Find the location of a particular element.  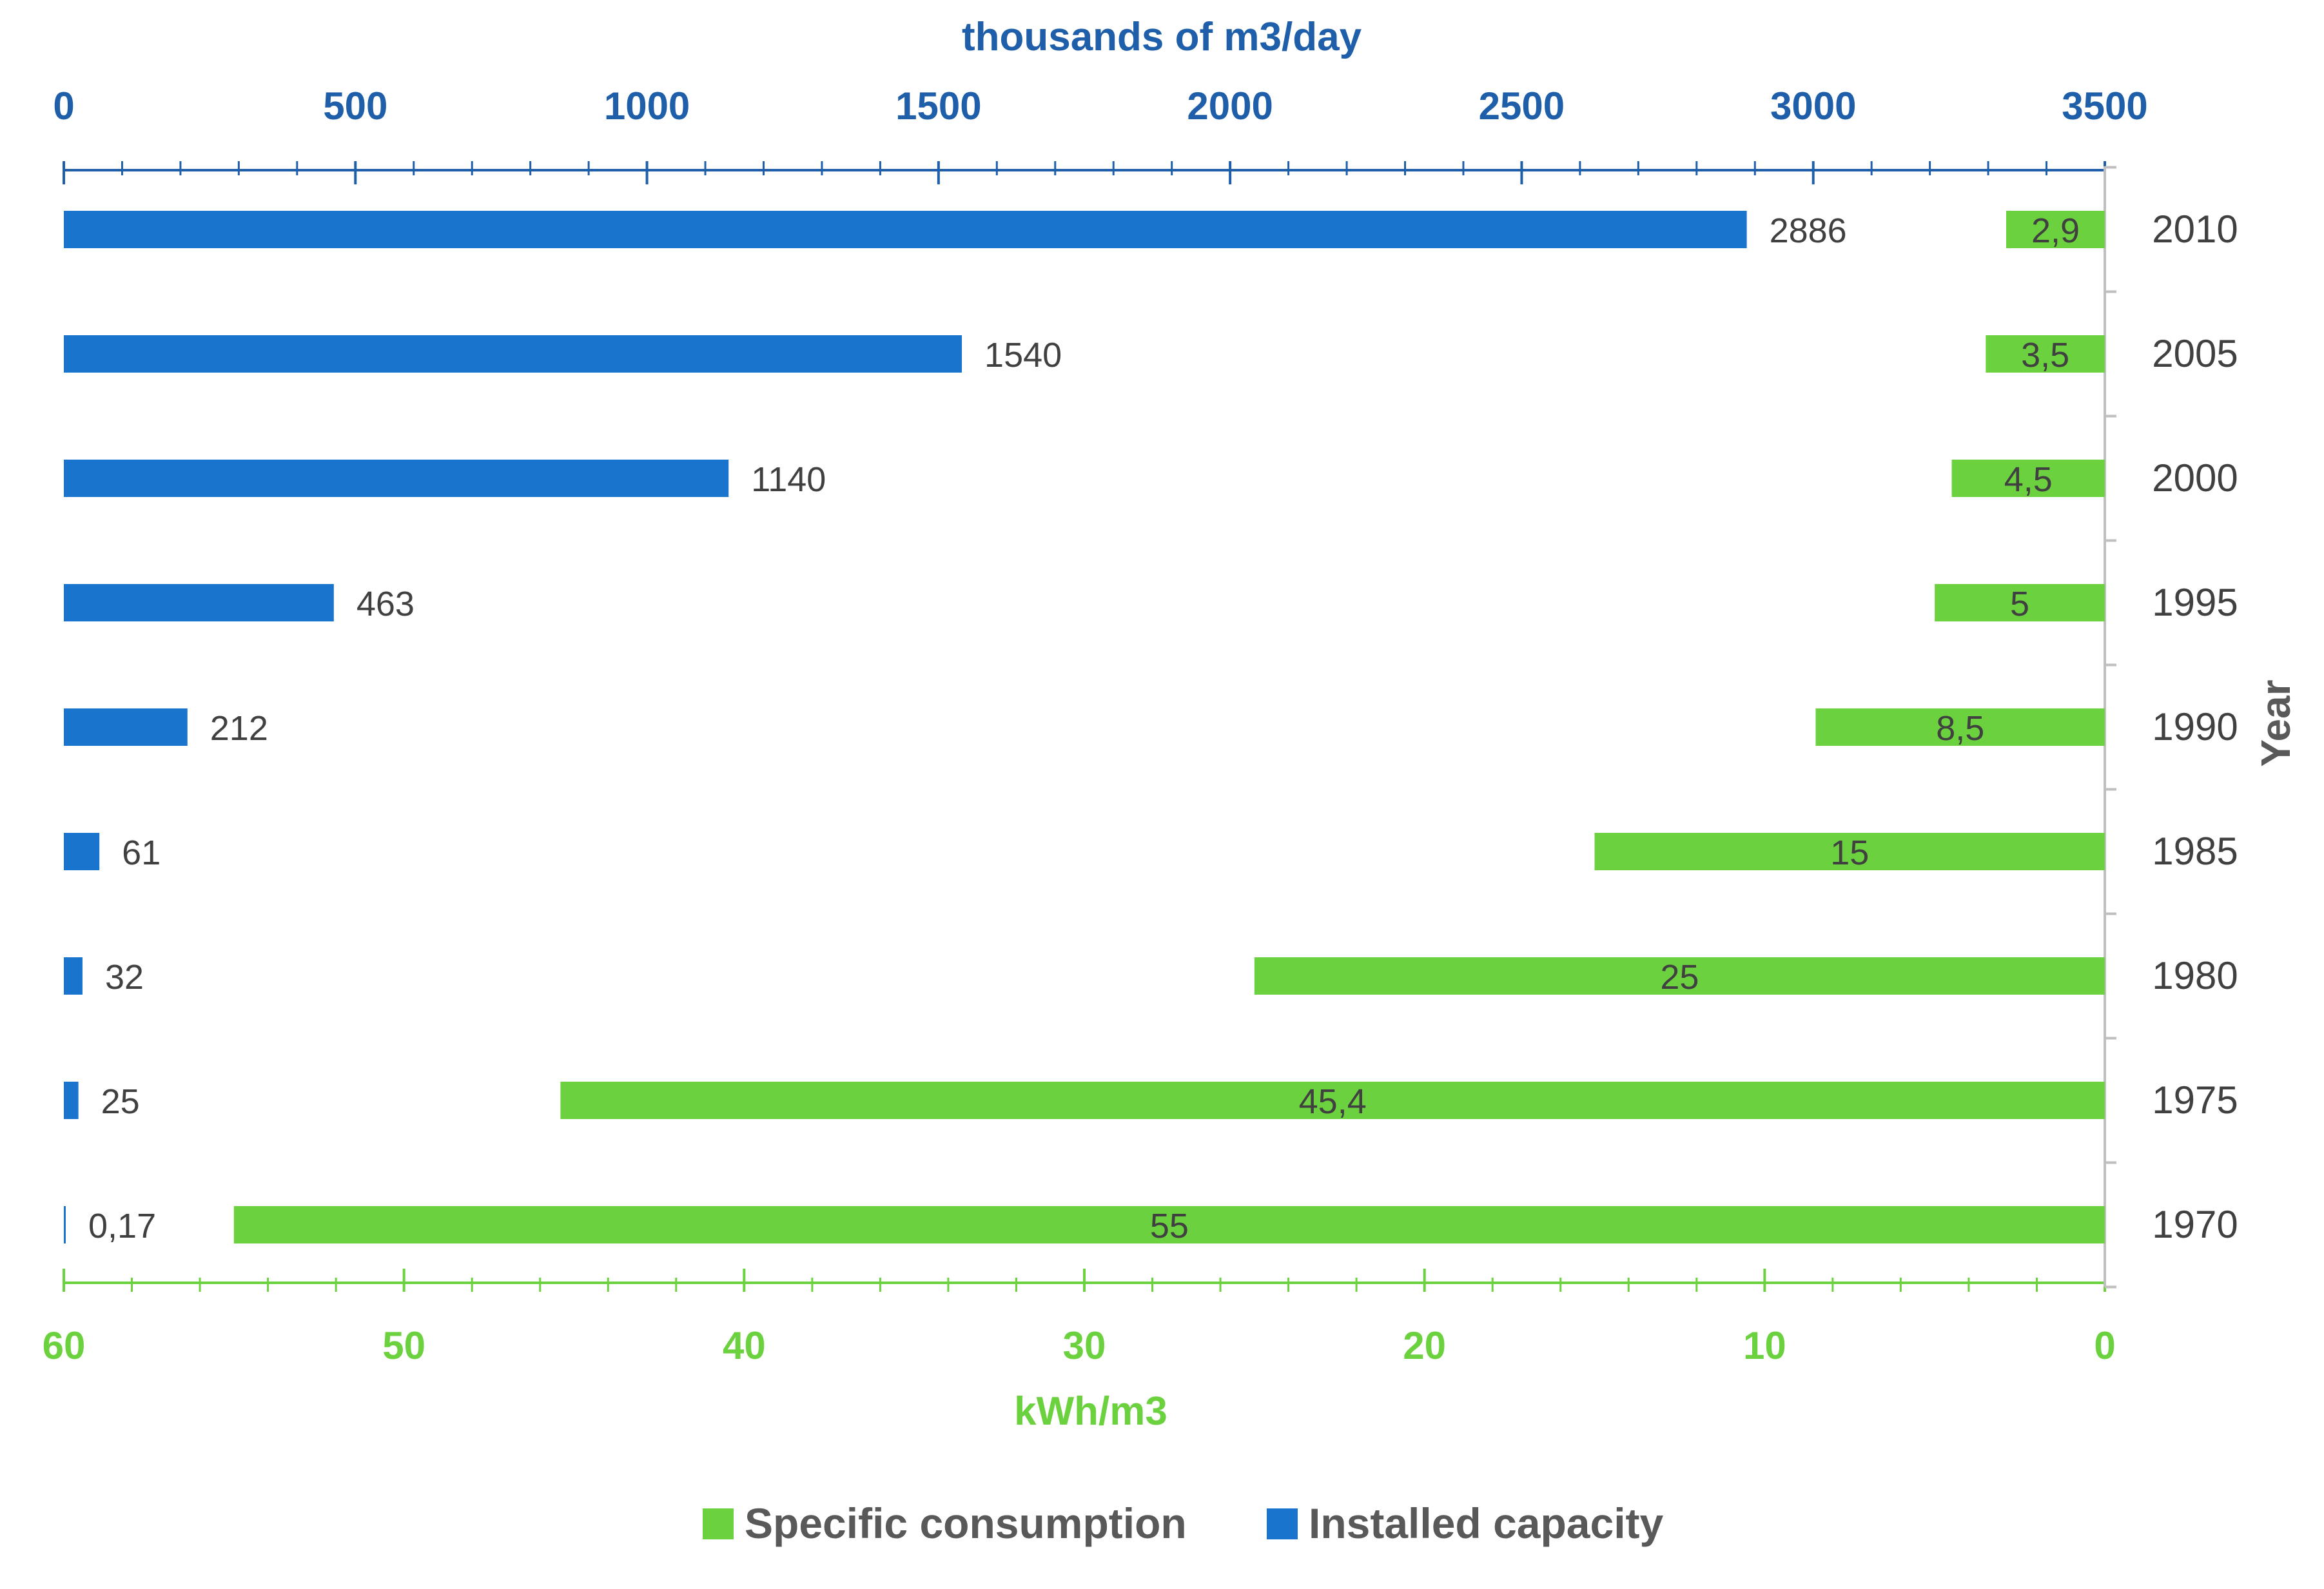

consumption-data-label: 3,5 is located at coordinates (2045, 355).